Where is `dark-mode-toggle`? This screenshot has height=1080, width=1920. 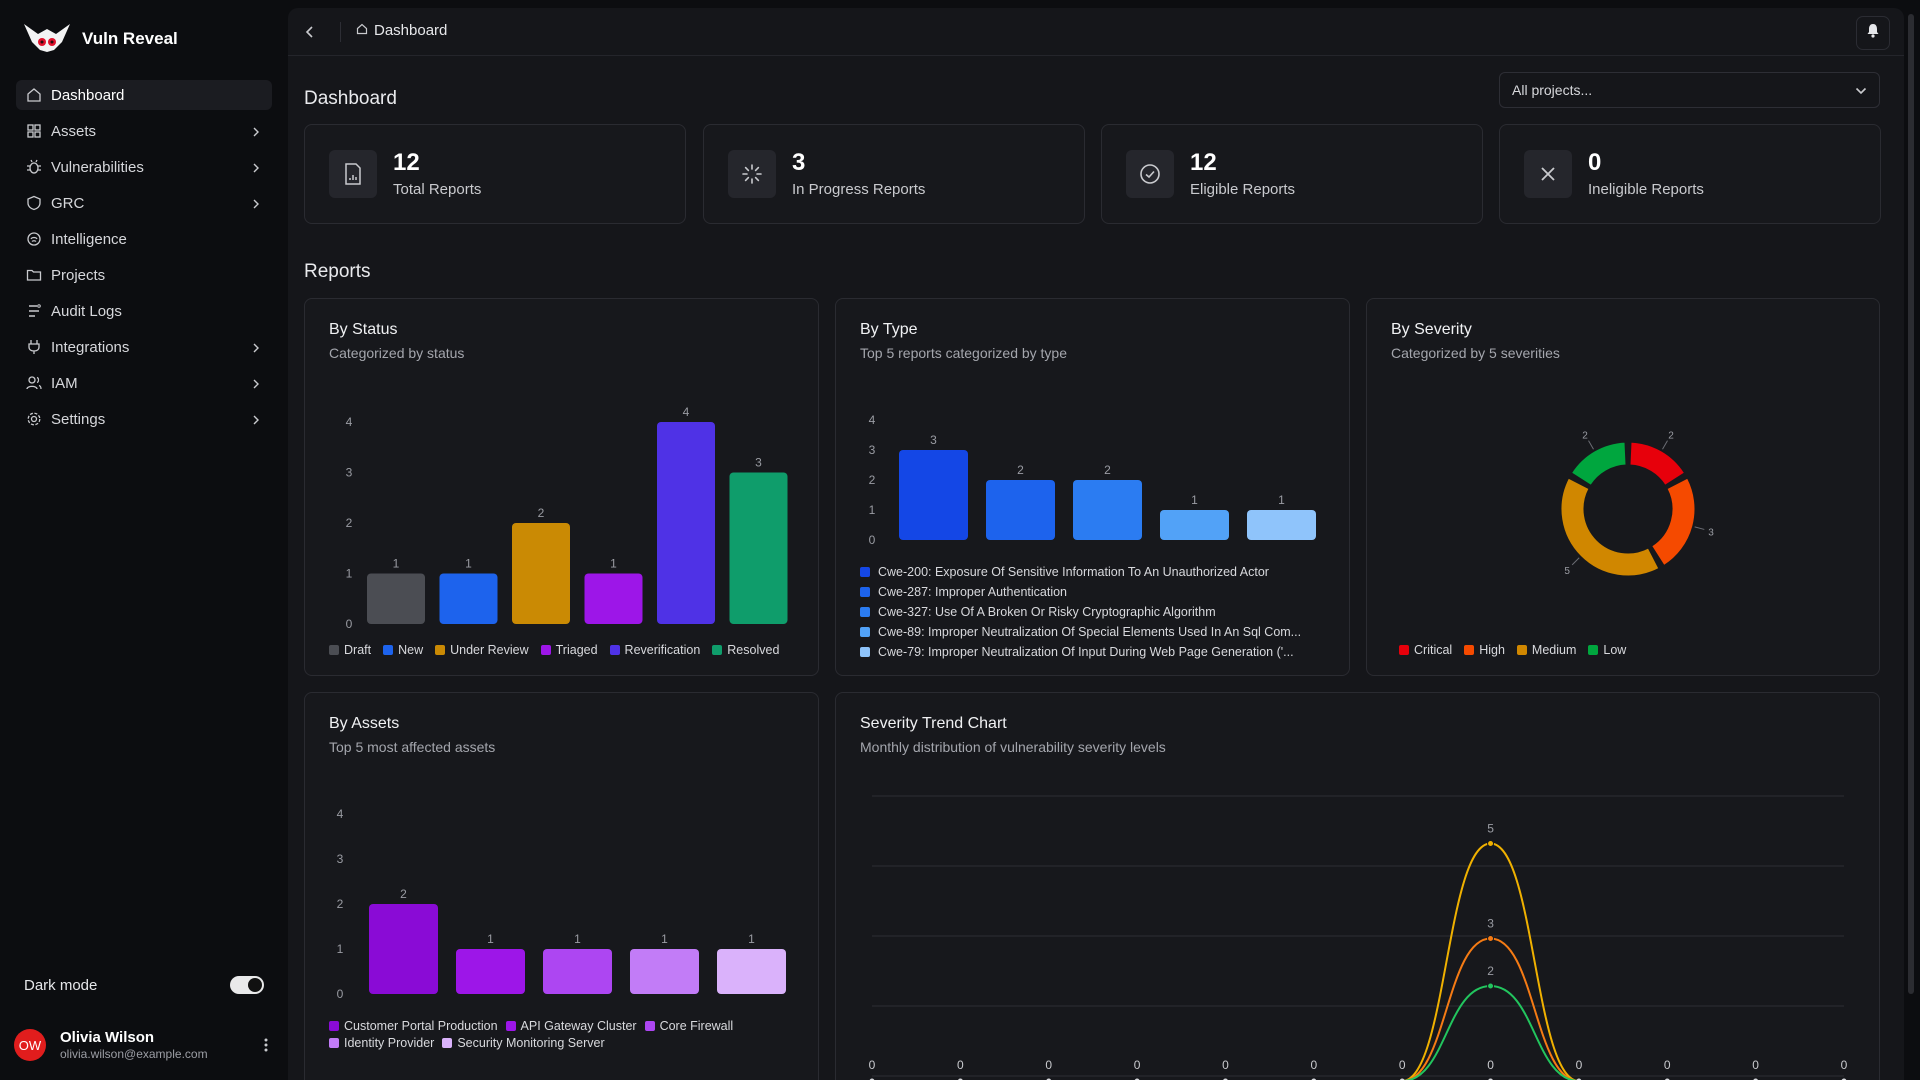
dark-mode-toggle is located at coordinates (247, 985).